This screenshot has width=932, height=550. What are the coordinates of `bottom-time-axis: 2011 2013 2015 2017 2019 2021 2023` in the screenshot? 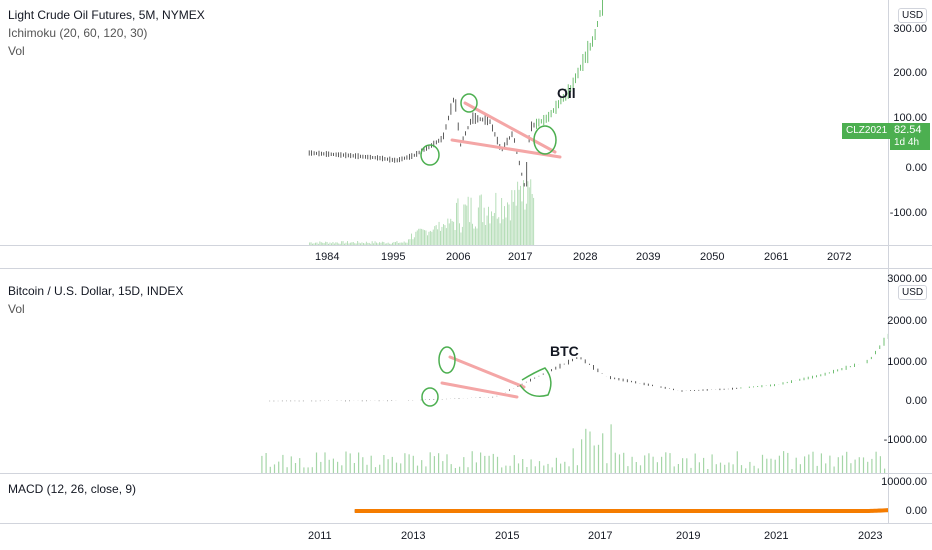 It's located at (444, 536).